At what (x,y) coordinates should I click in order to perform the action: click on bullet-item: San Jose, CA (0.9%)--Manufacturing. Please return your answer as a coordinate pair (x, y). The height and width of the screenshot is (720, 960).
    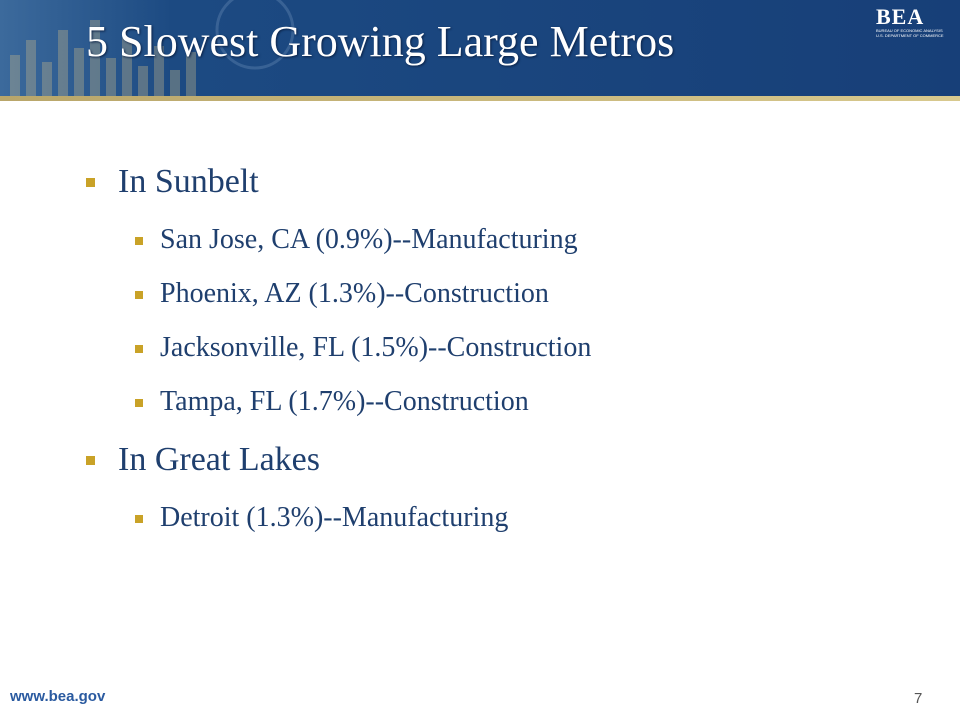
    Looking at the image, I should click on (369, 239).